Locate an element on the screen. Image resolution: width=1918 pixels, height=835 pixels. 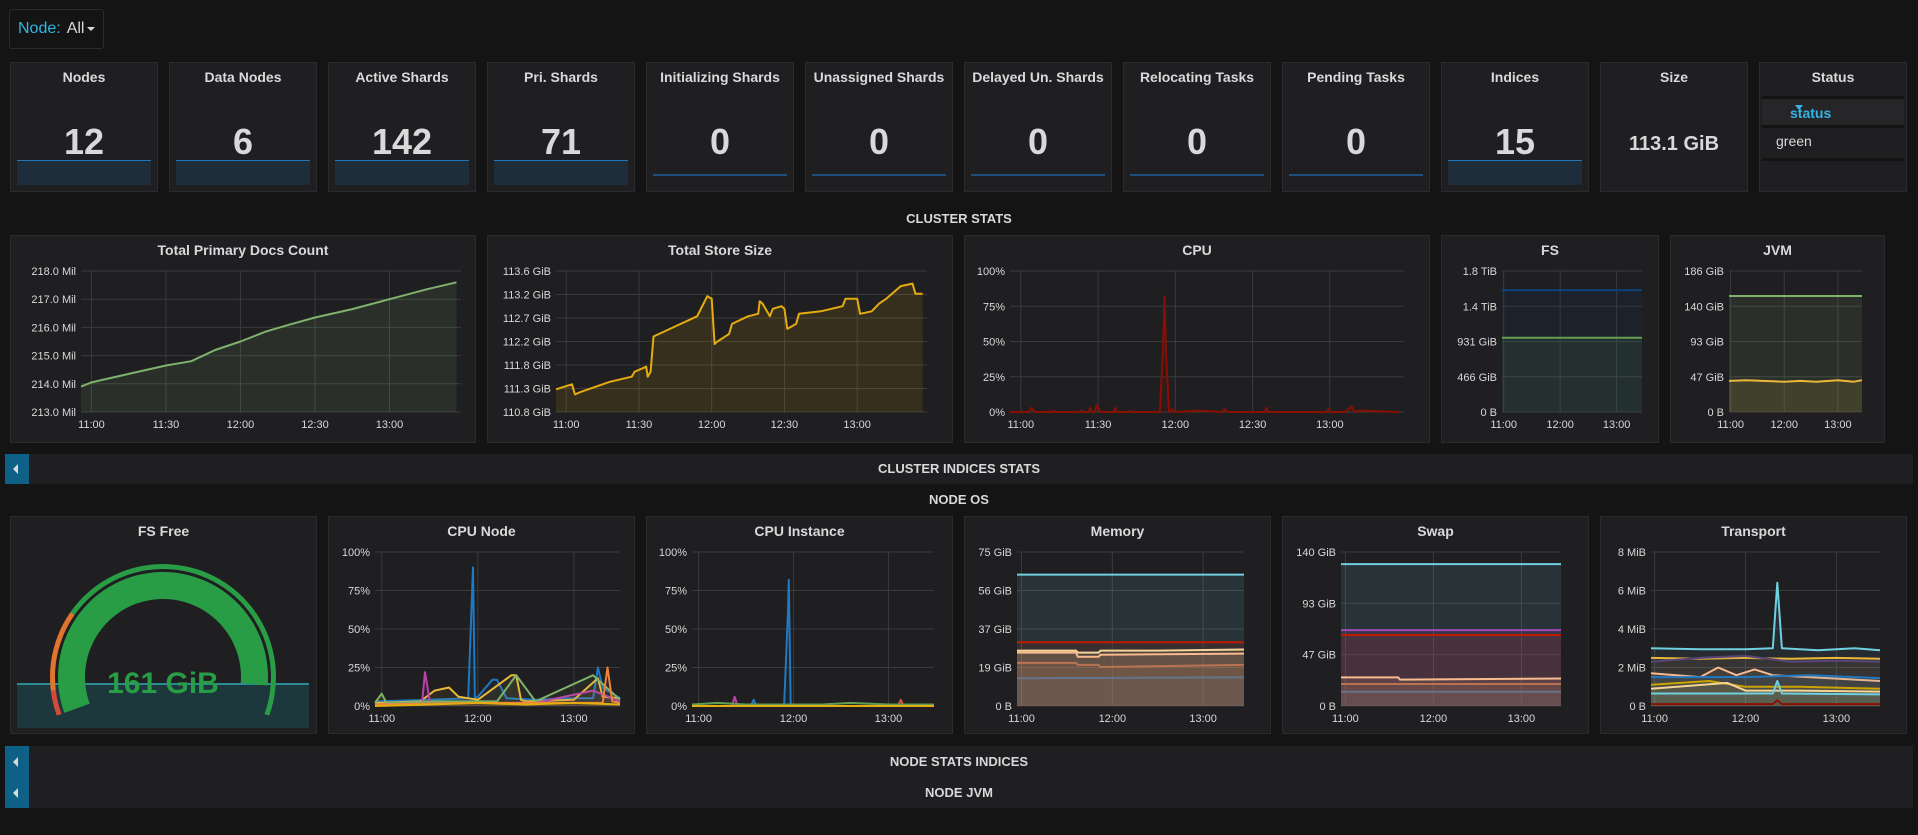
y-tick-label: 216.0 Mil is located at coordinates (53, 328).